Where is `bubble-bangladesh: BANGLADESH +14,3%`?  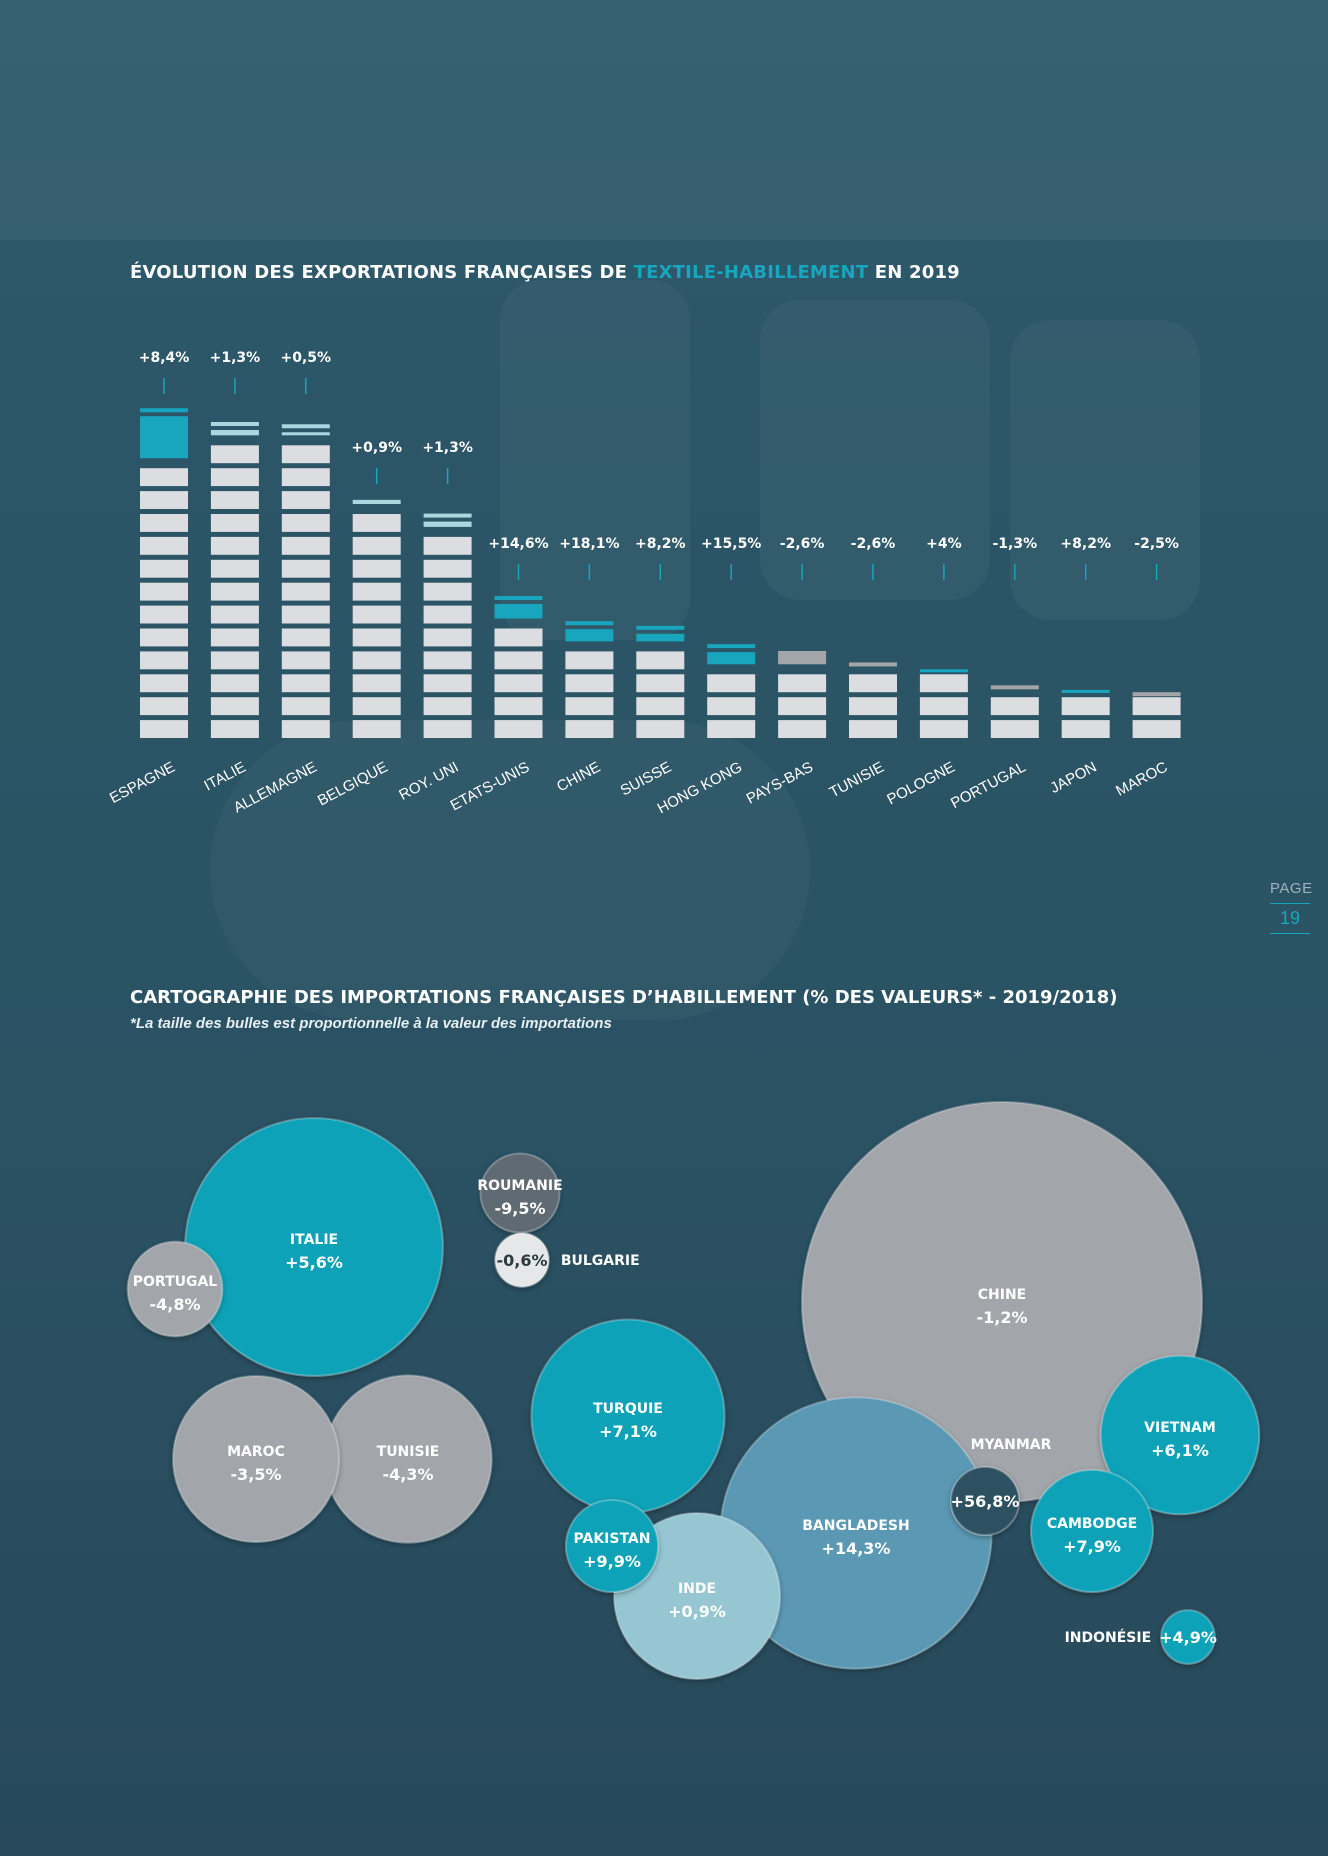 bubble-bangladesh: BANGLADESH +14,3% is located at coordinates (856, 1533).